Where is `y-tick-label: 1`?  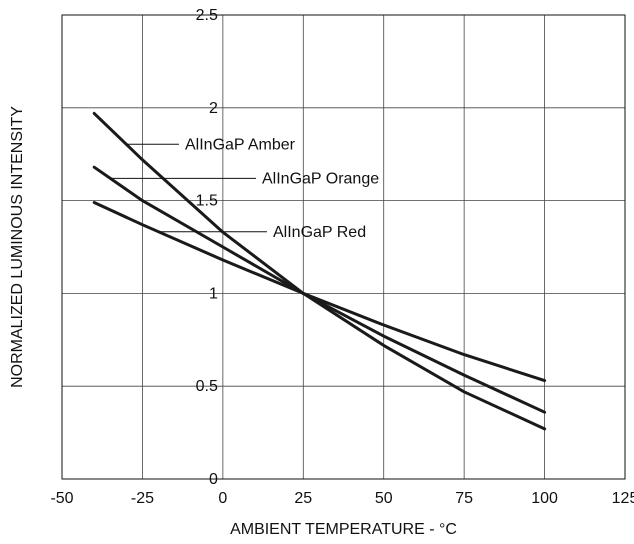 y-tick-label: 1 is located at coordinates (213, 293).